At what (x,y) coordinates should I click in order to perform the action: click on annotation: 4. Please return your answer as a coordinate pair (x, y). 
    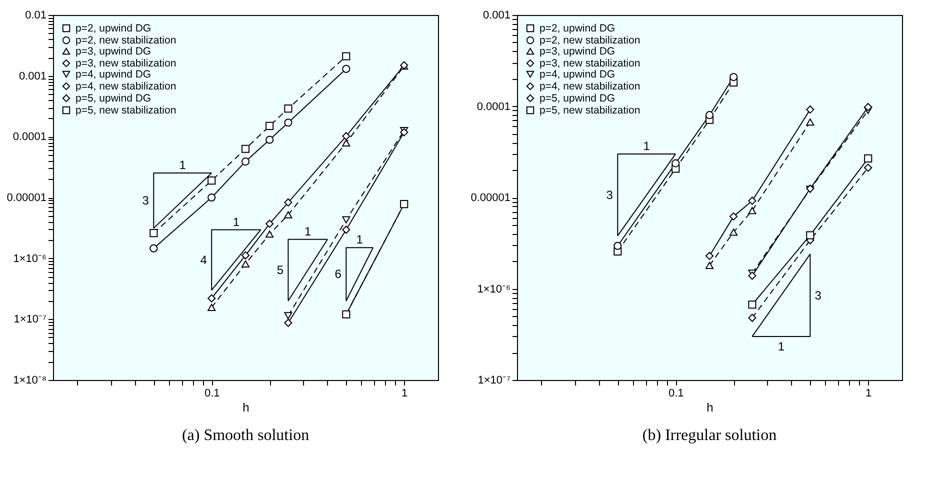
    Looking at the image, I should click on (204, 259).